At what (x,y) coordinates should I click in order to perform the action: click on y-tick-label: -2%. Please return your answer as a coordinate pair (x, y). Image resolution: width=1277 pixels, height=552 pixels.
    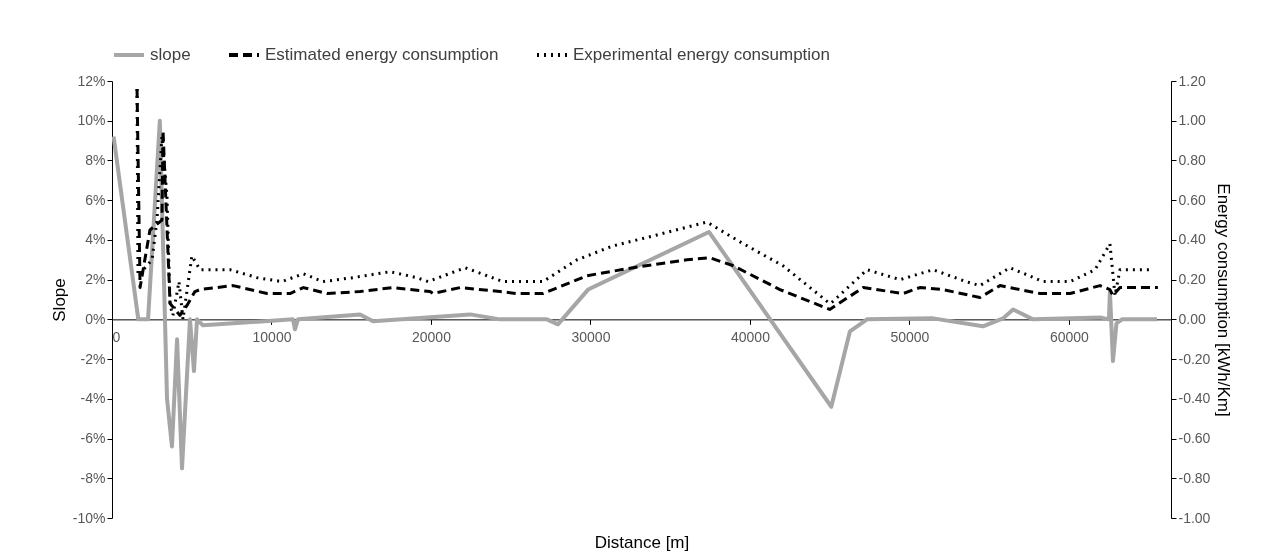
    Looking at the image, I should click on (93, 358).